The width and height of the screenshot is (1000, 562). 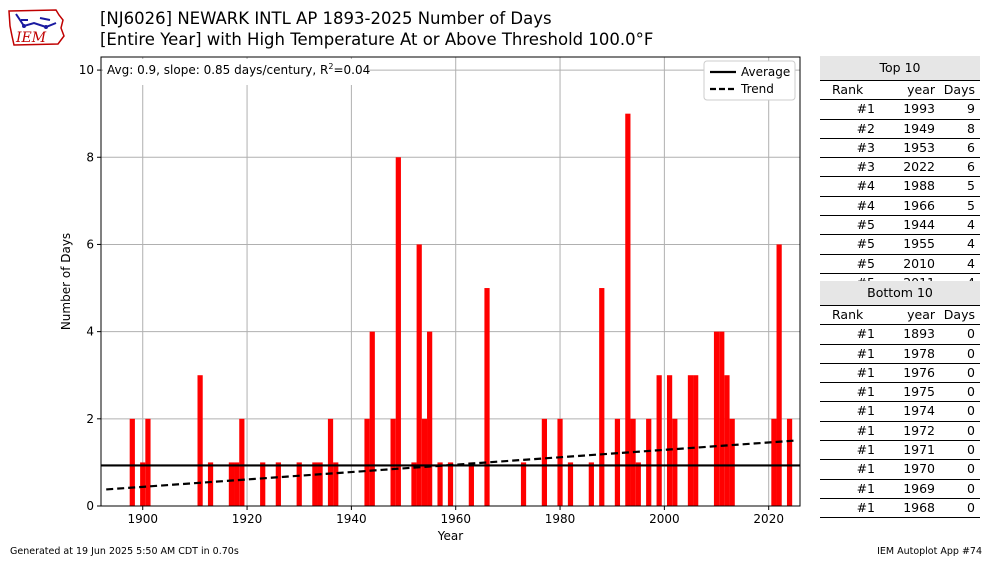 What do you see at coordinates (749, 80) in the screenshot?
I see `legend: Average Trend` at bounding box center [749, 80].